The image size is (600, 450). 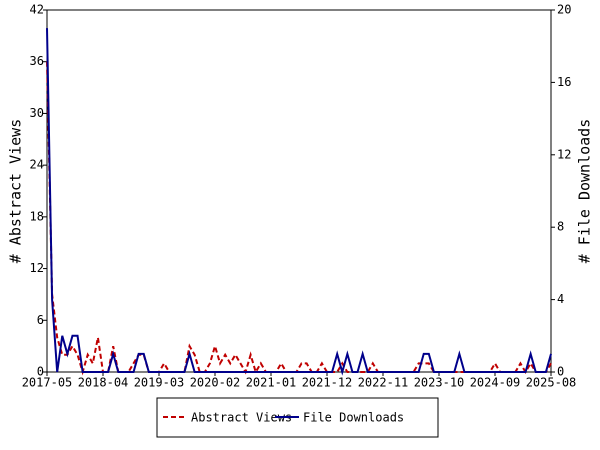 What do you see at coordinates (271, 383) in the screenshot?
I see `x-tick-label: 2021-01` at bounding box center [271, 383].